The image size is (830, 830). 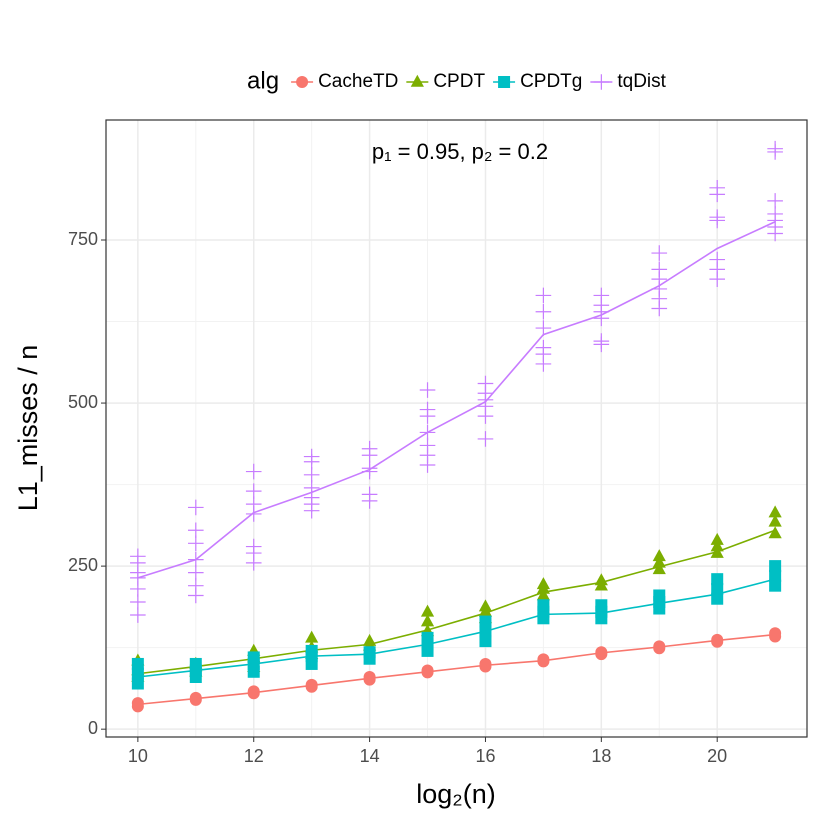 What do you see at coordinates (370, 756) in the screenshot?
I see `x-tick-label: 14` at bounding box center [370, 756].